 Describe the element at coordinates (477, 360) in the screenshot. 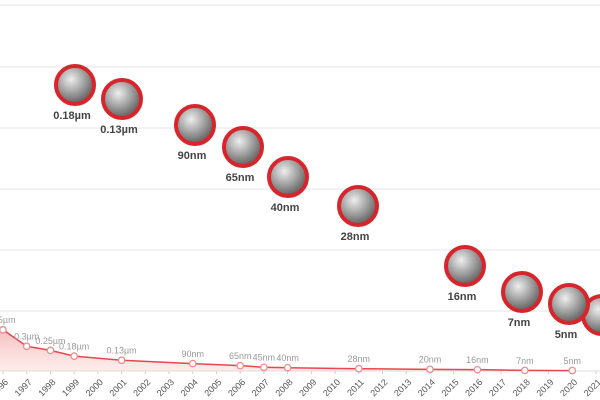

I see `value-label: 16nm` at that location.